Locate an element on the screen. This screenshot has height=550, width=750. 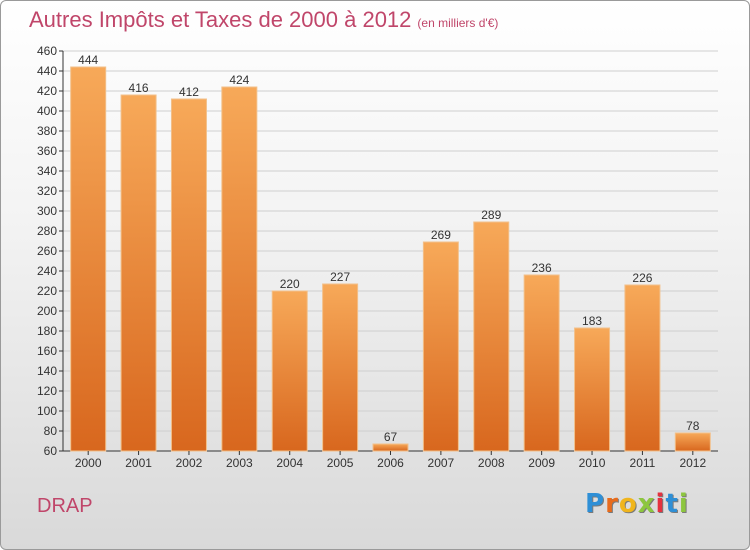
logo-letter: P is located at coordinates (595, 504).